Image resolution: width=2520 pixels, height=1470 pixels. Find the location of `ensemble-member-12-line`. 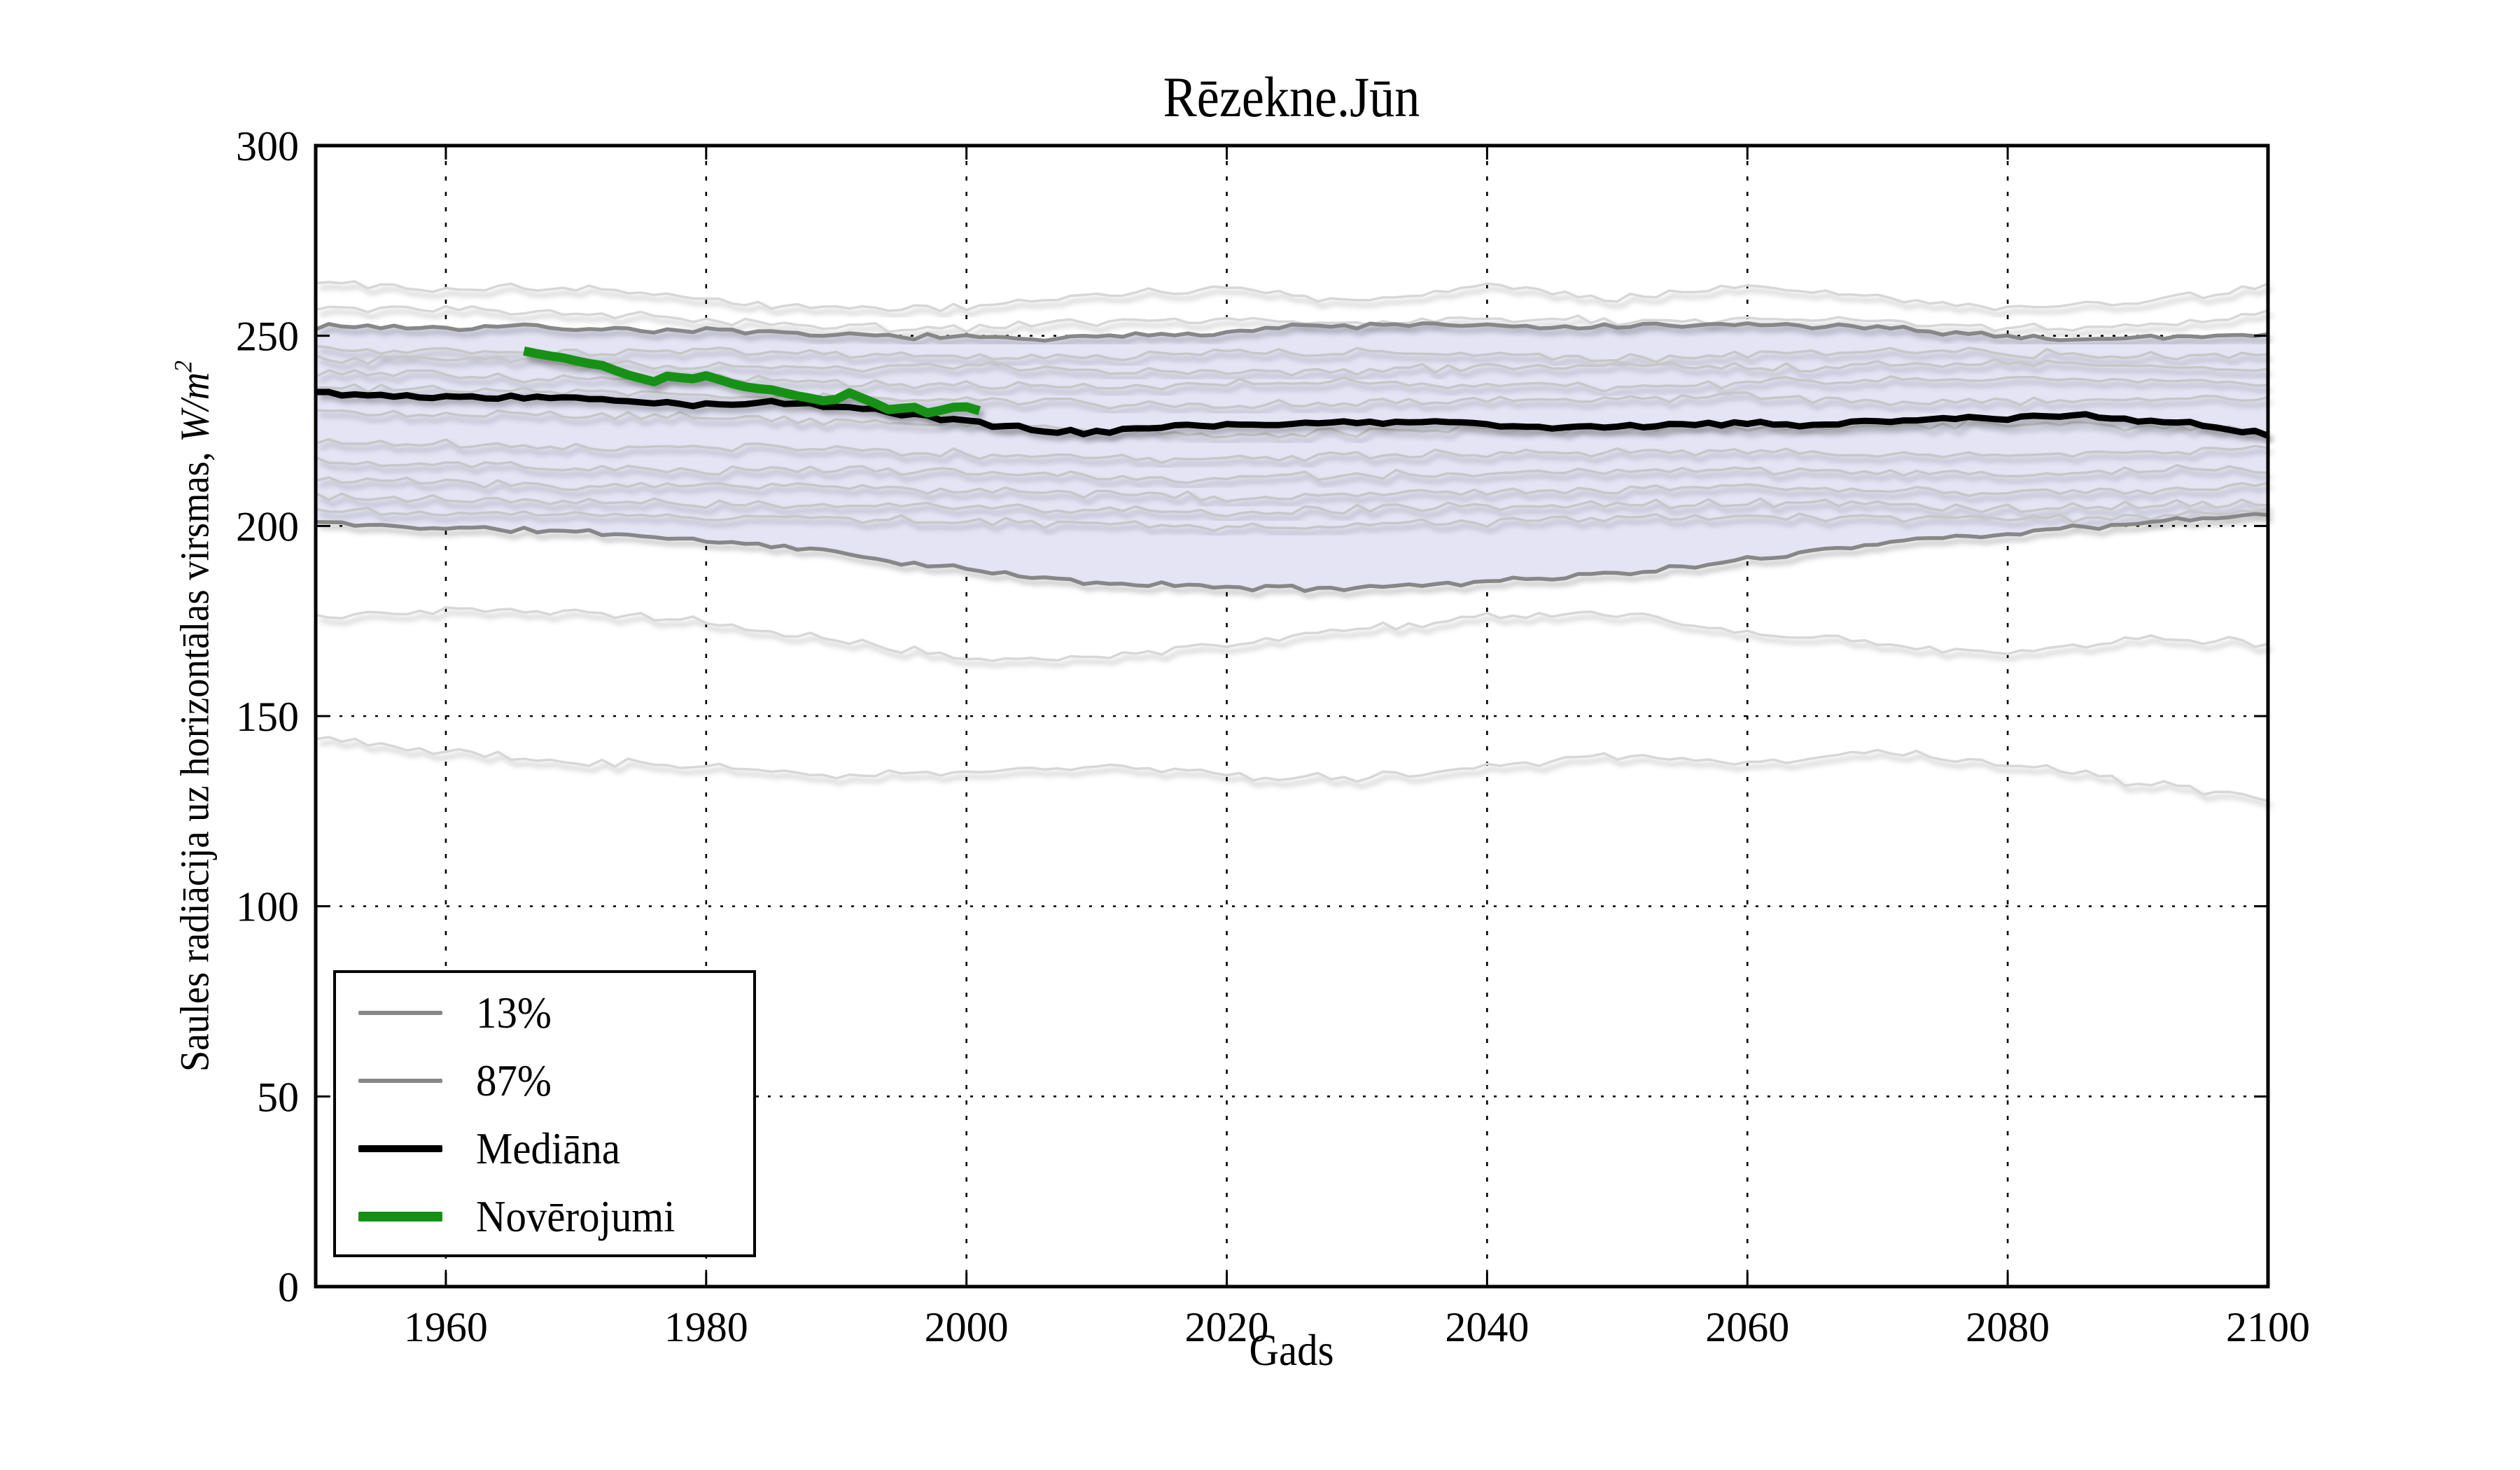

ensemble-member-12-line is located at coordinates (1292, 519).